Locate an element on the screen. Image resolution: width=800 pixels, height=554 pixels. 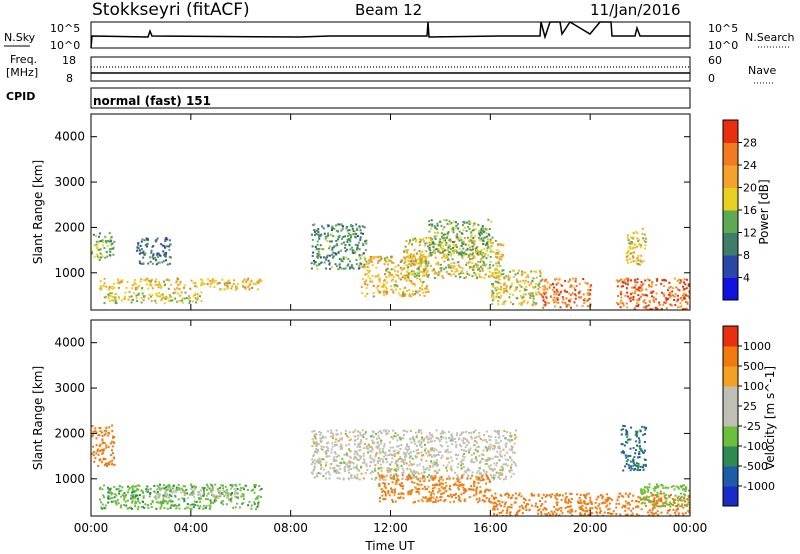
y-tick-label: 2000 is located at coordinates (69, 433).